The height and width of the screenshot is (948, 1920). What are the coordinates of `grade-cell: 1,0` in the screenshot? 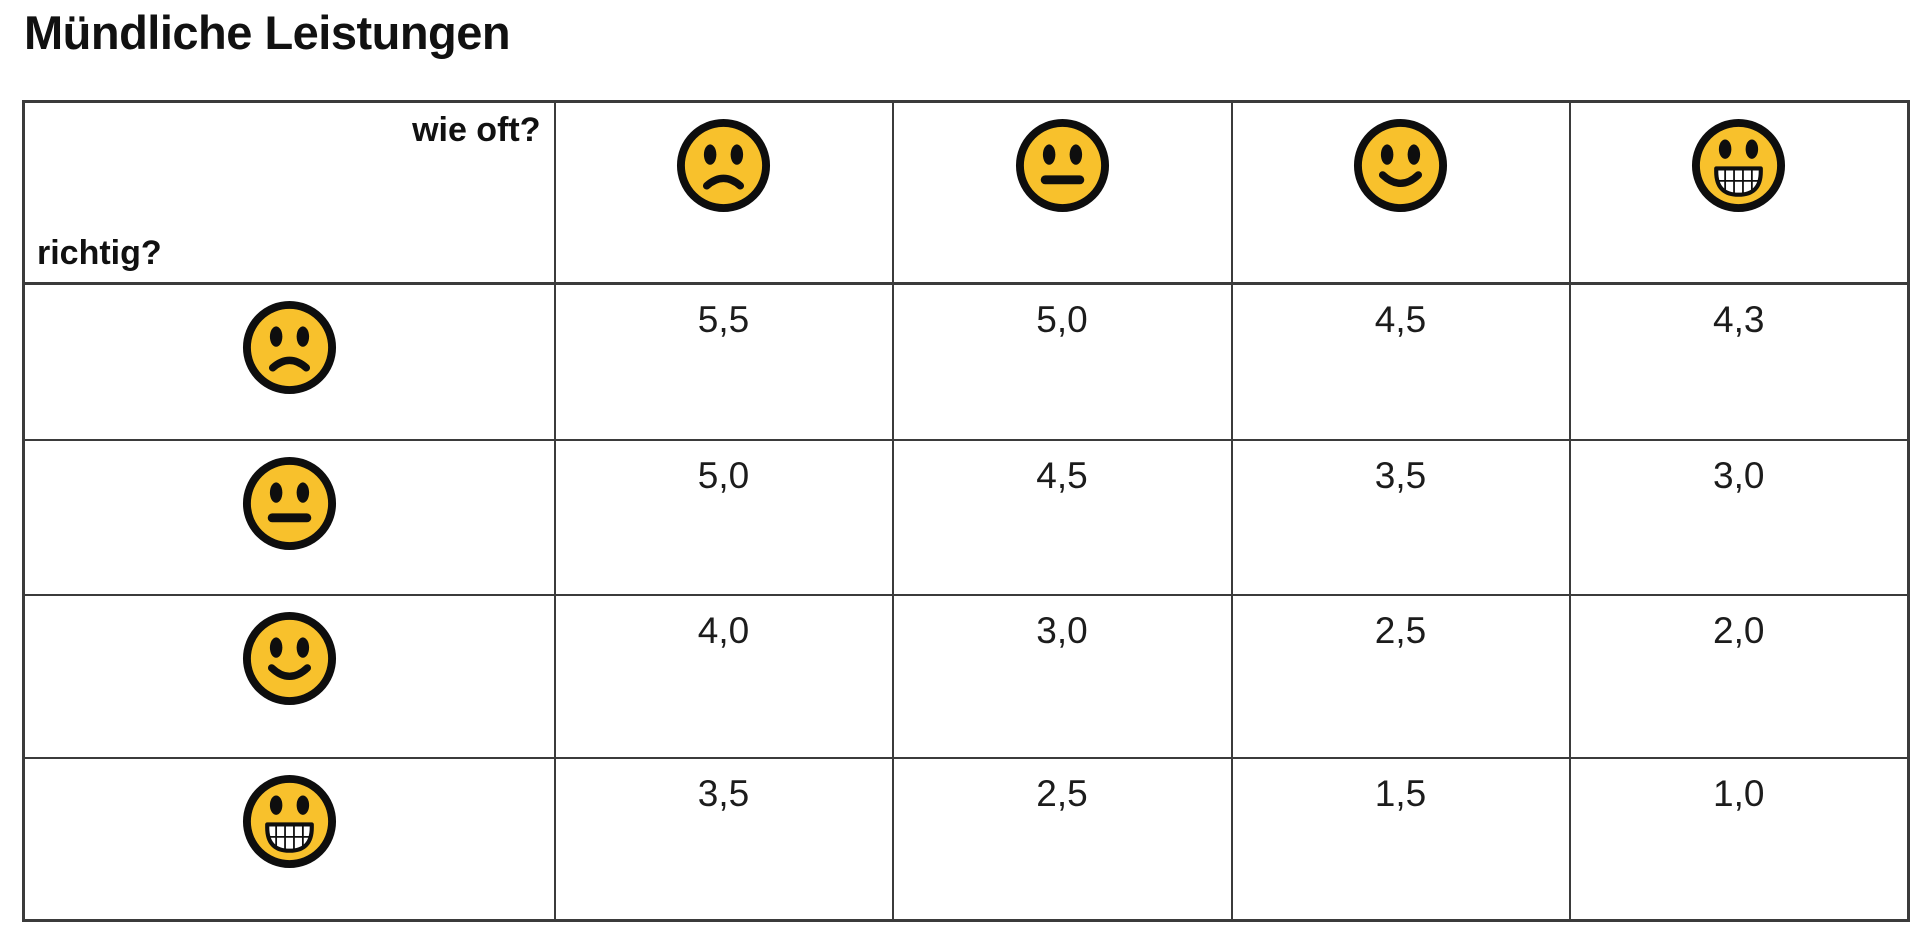 It's located at (1739, 839).